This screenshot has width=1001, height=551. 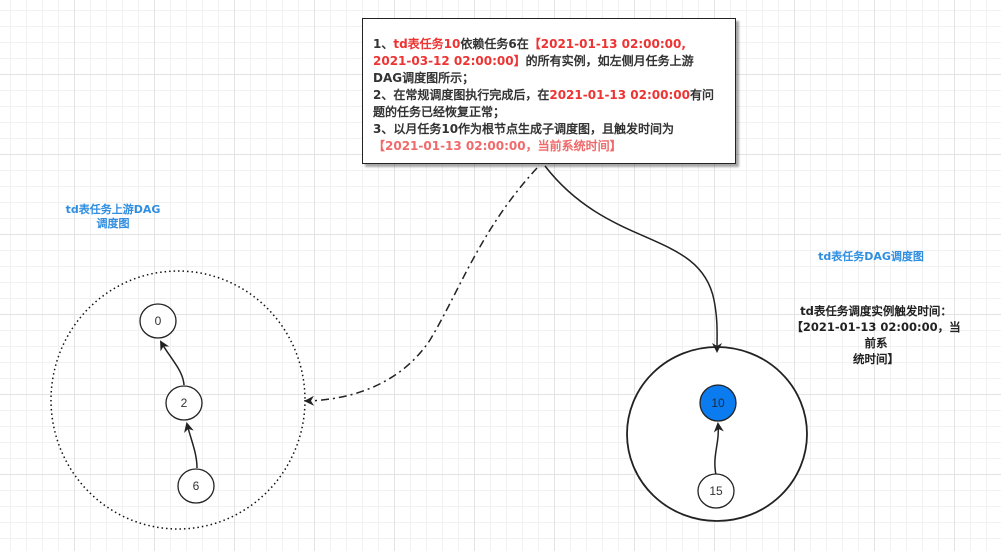 I want to click on node-0: 0, so click(x=158, y=321).